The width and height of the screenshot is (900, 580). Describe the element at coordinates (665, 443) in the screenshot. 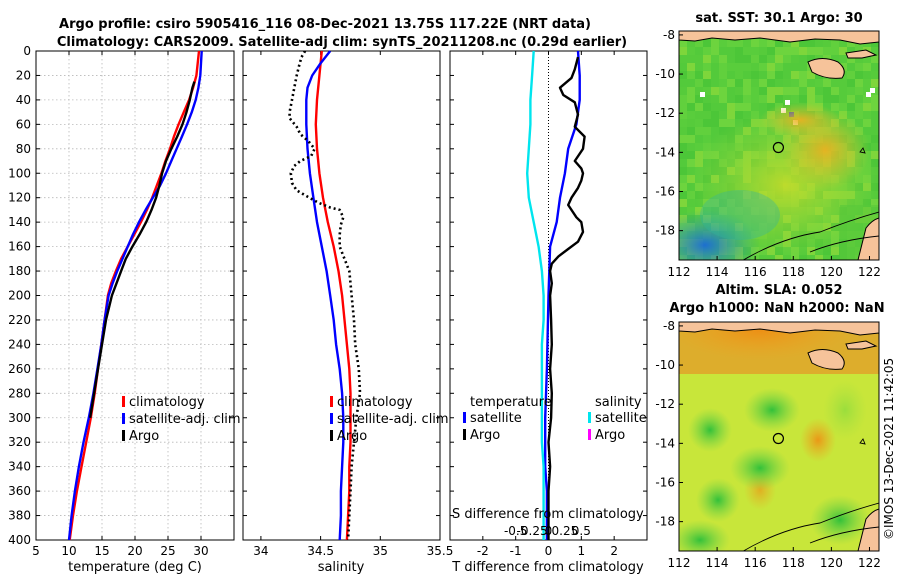

I see `map-y-tick-label: -14` at that location.